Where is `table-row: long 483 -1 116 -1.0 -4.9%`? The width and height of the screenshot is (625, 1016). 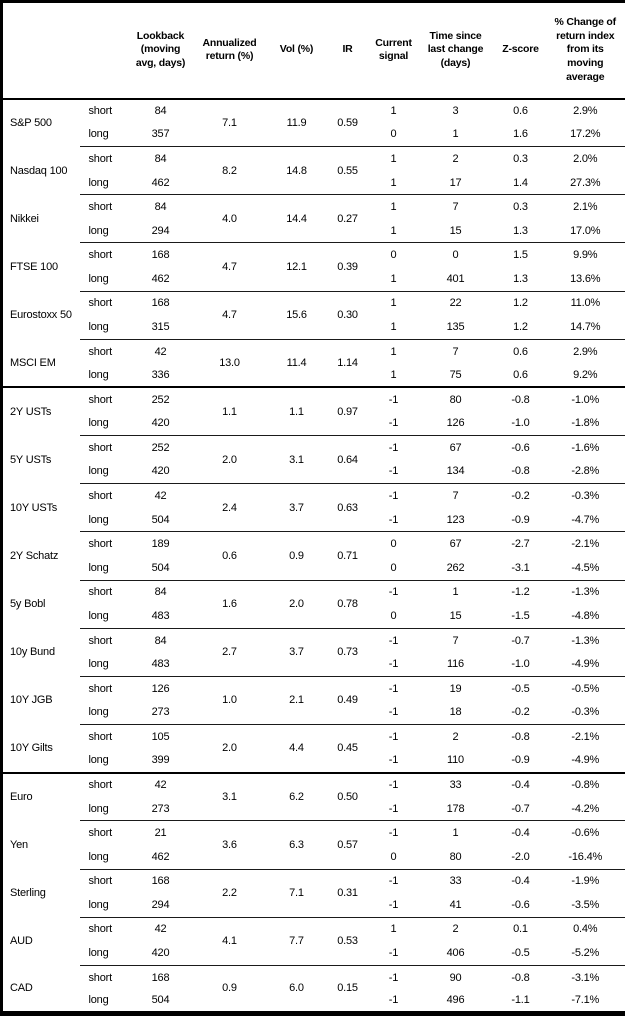 table-row: long 483 -1 116 -1.0 -4.9% is located at coordinates (313, 664).